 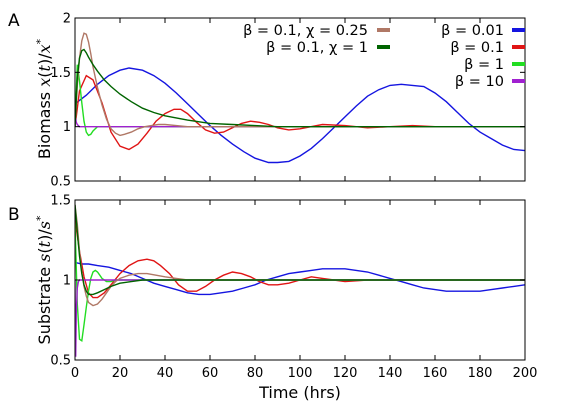 What do you see at coordinates (67, 19) in the screenshot?
I see `panel-a-y-tick-label: 2` at bounding box center [67, 19].